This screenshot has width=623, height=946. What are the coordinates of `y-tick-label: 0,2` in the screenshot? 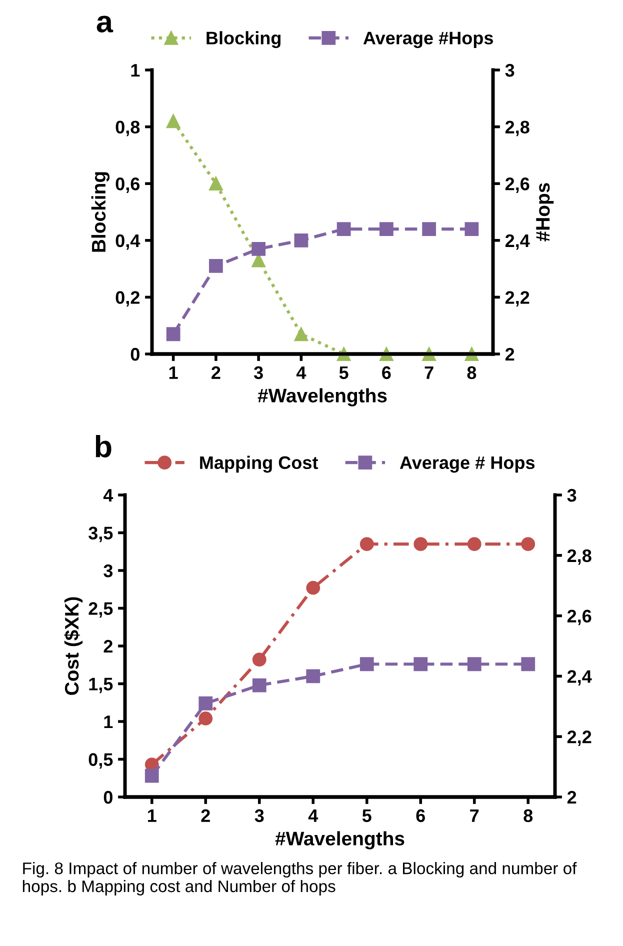 It's located at (128, 299).